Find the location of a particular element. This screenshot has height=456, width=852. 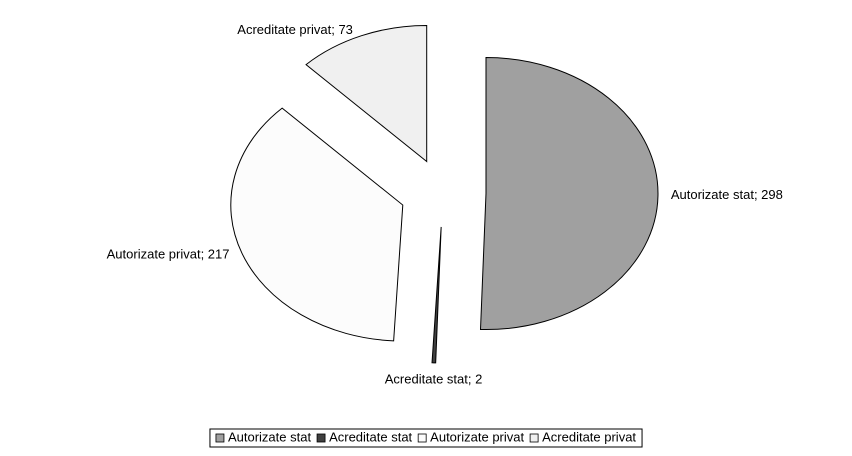

legend-label: Autorizate stat is located at coordinates (269, 436).